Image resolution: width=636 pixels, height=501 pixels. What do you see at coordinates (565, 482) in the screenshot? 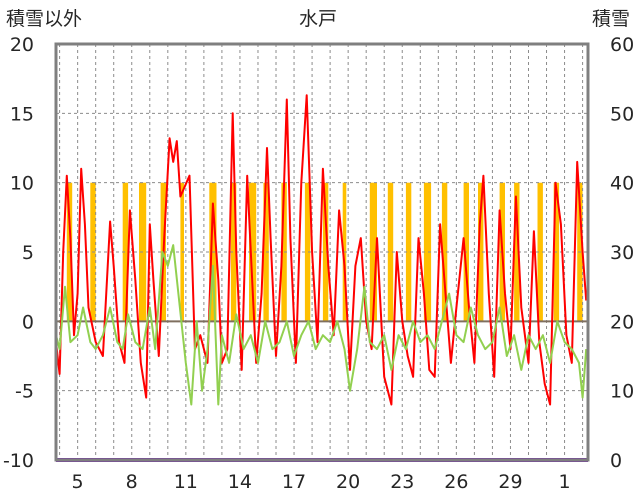
I see `x-tick-label: 1` at bounding box center [565, 482].